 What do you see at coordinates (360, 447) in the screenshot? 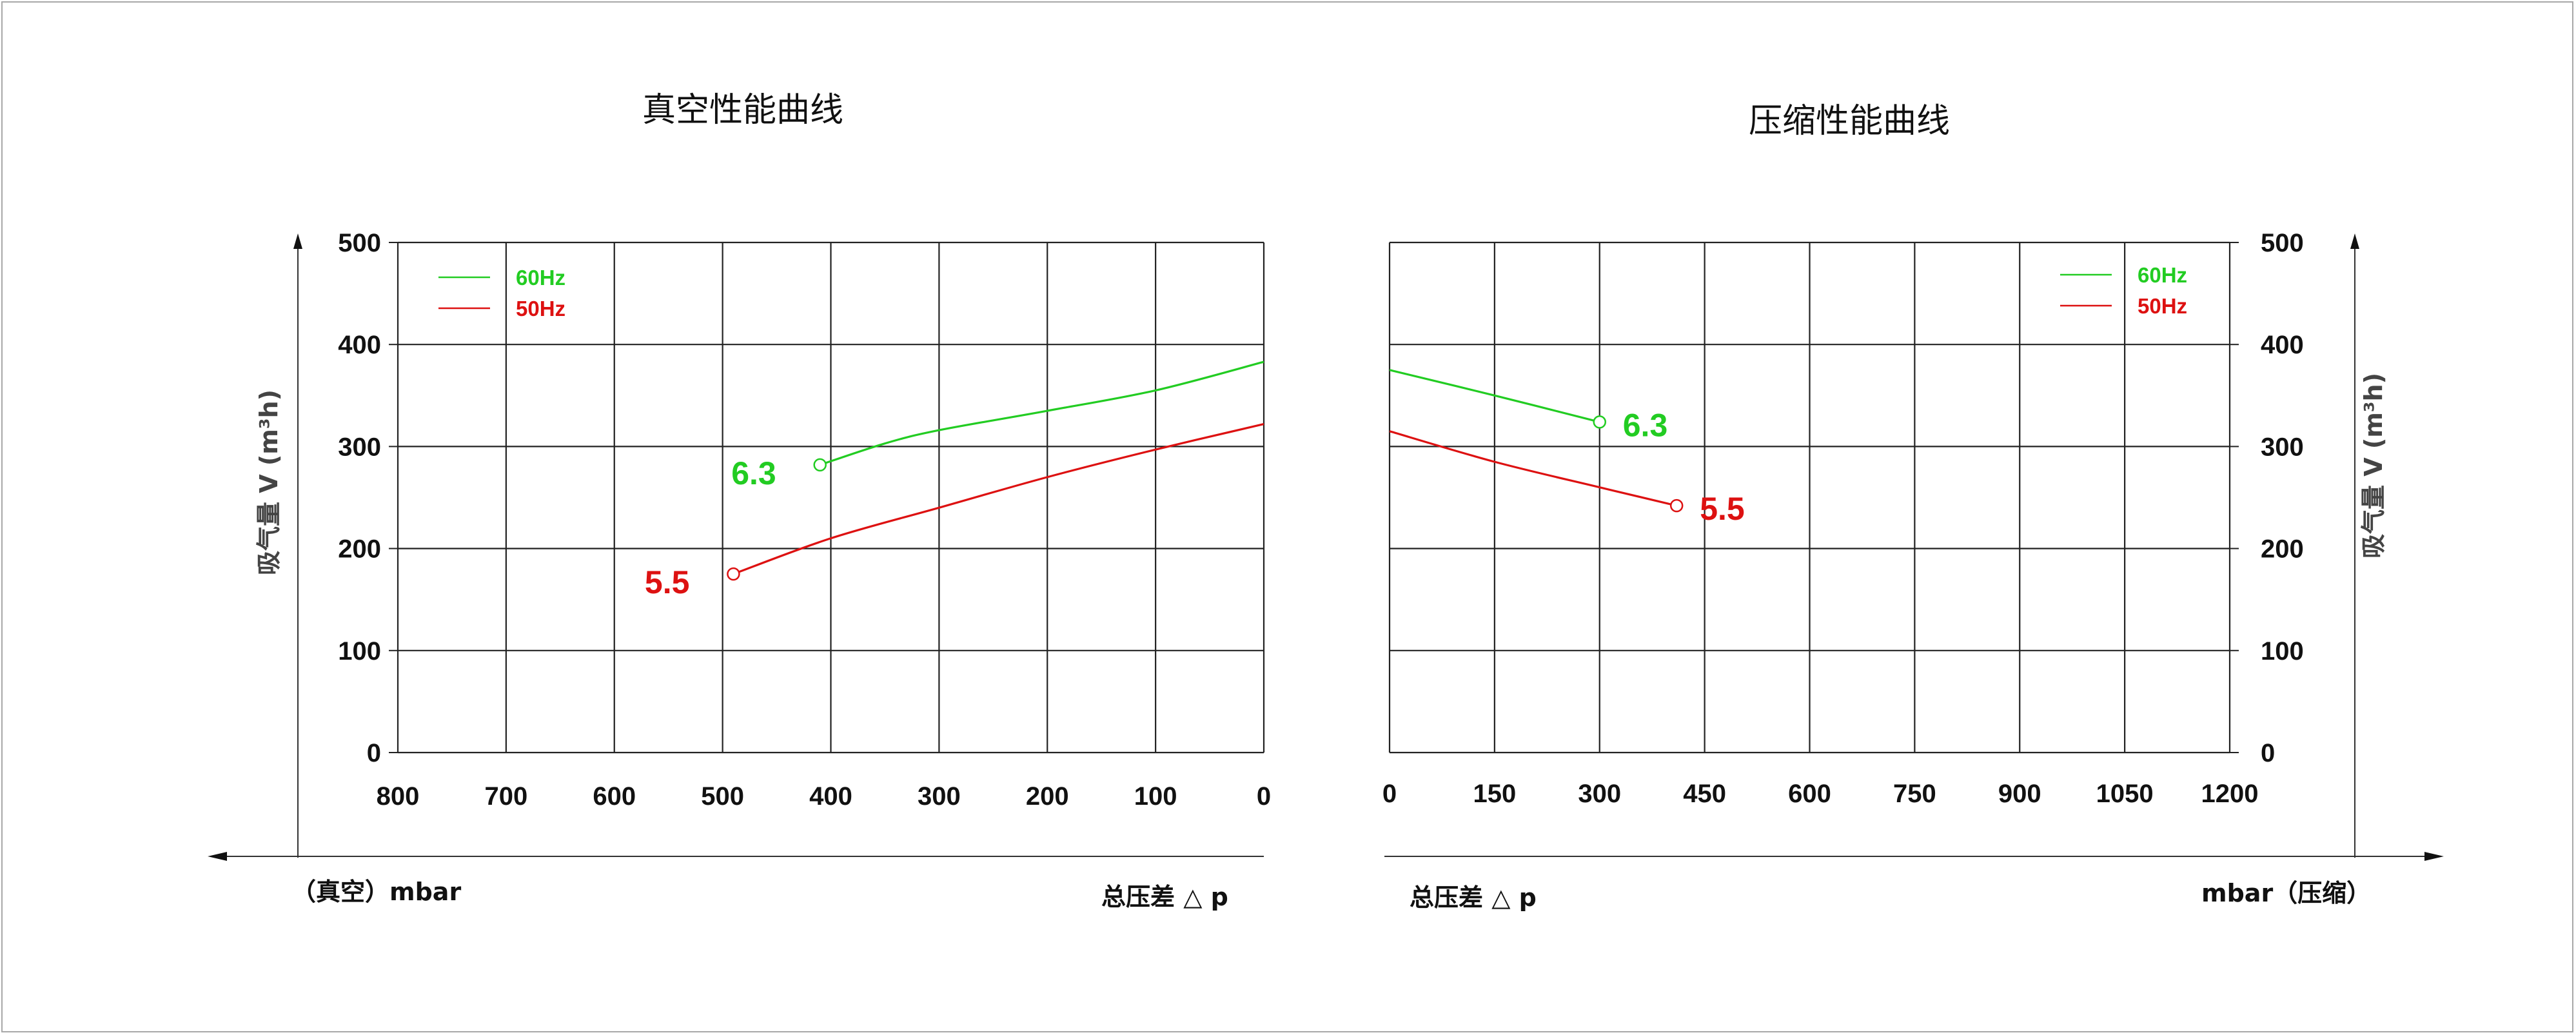
I see `vacuum-ytick-label: 300` at bounding box center [360, 447].